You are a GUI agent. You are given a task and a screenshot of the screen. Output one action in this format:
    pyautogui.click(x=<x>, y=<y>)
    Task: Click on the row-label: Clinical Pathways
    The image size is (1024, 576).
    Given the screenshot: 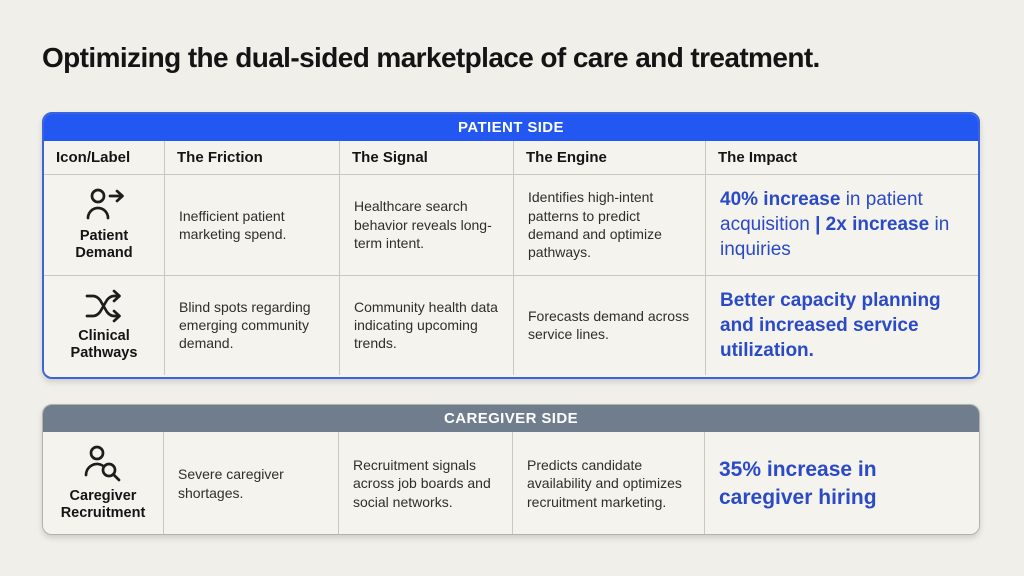 What is the action you would take?
    pyautogui.click(x=104, y=344)
    